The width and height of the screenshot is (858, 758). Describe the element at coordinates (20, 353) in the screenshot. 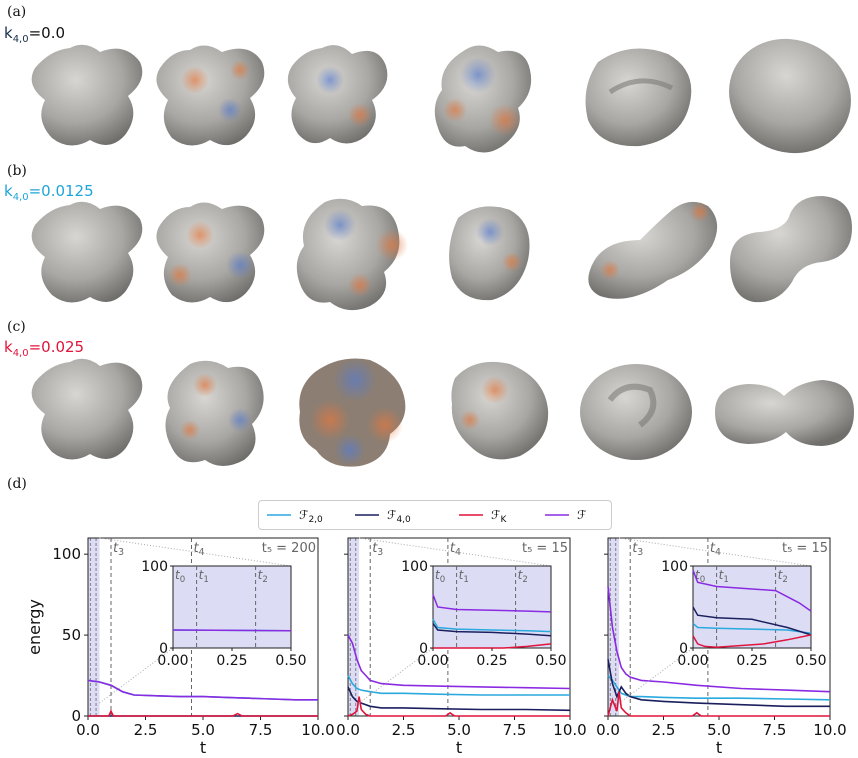

I see `k-sub-c: 4,0` at that location.